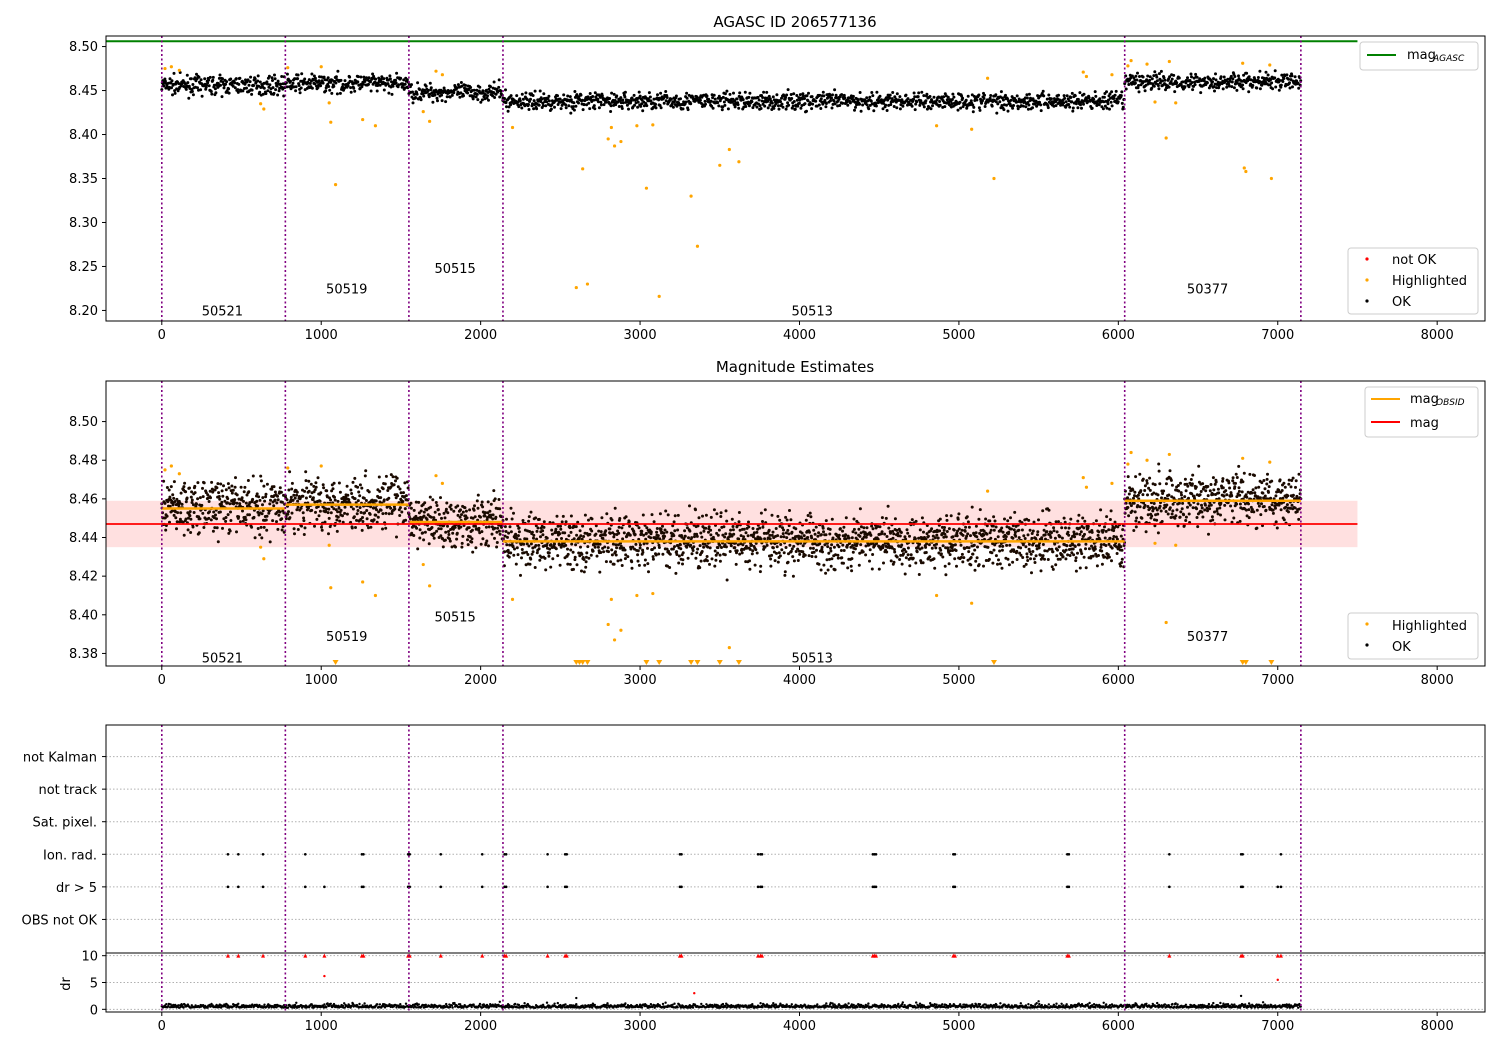  I want to click on panel1-legend-bottom: not OK Highlighted OK, so click(1413, 281).